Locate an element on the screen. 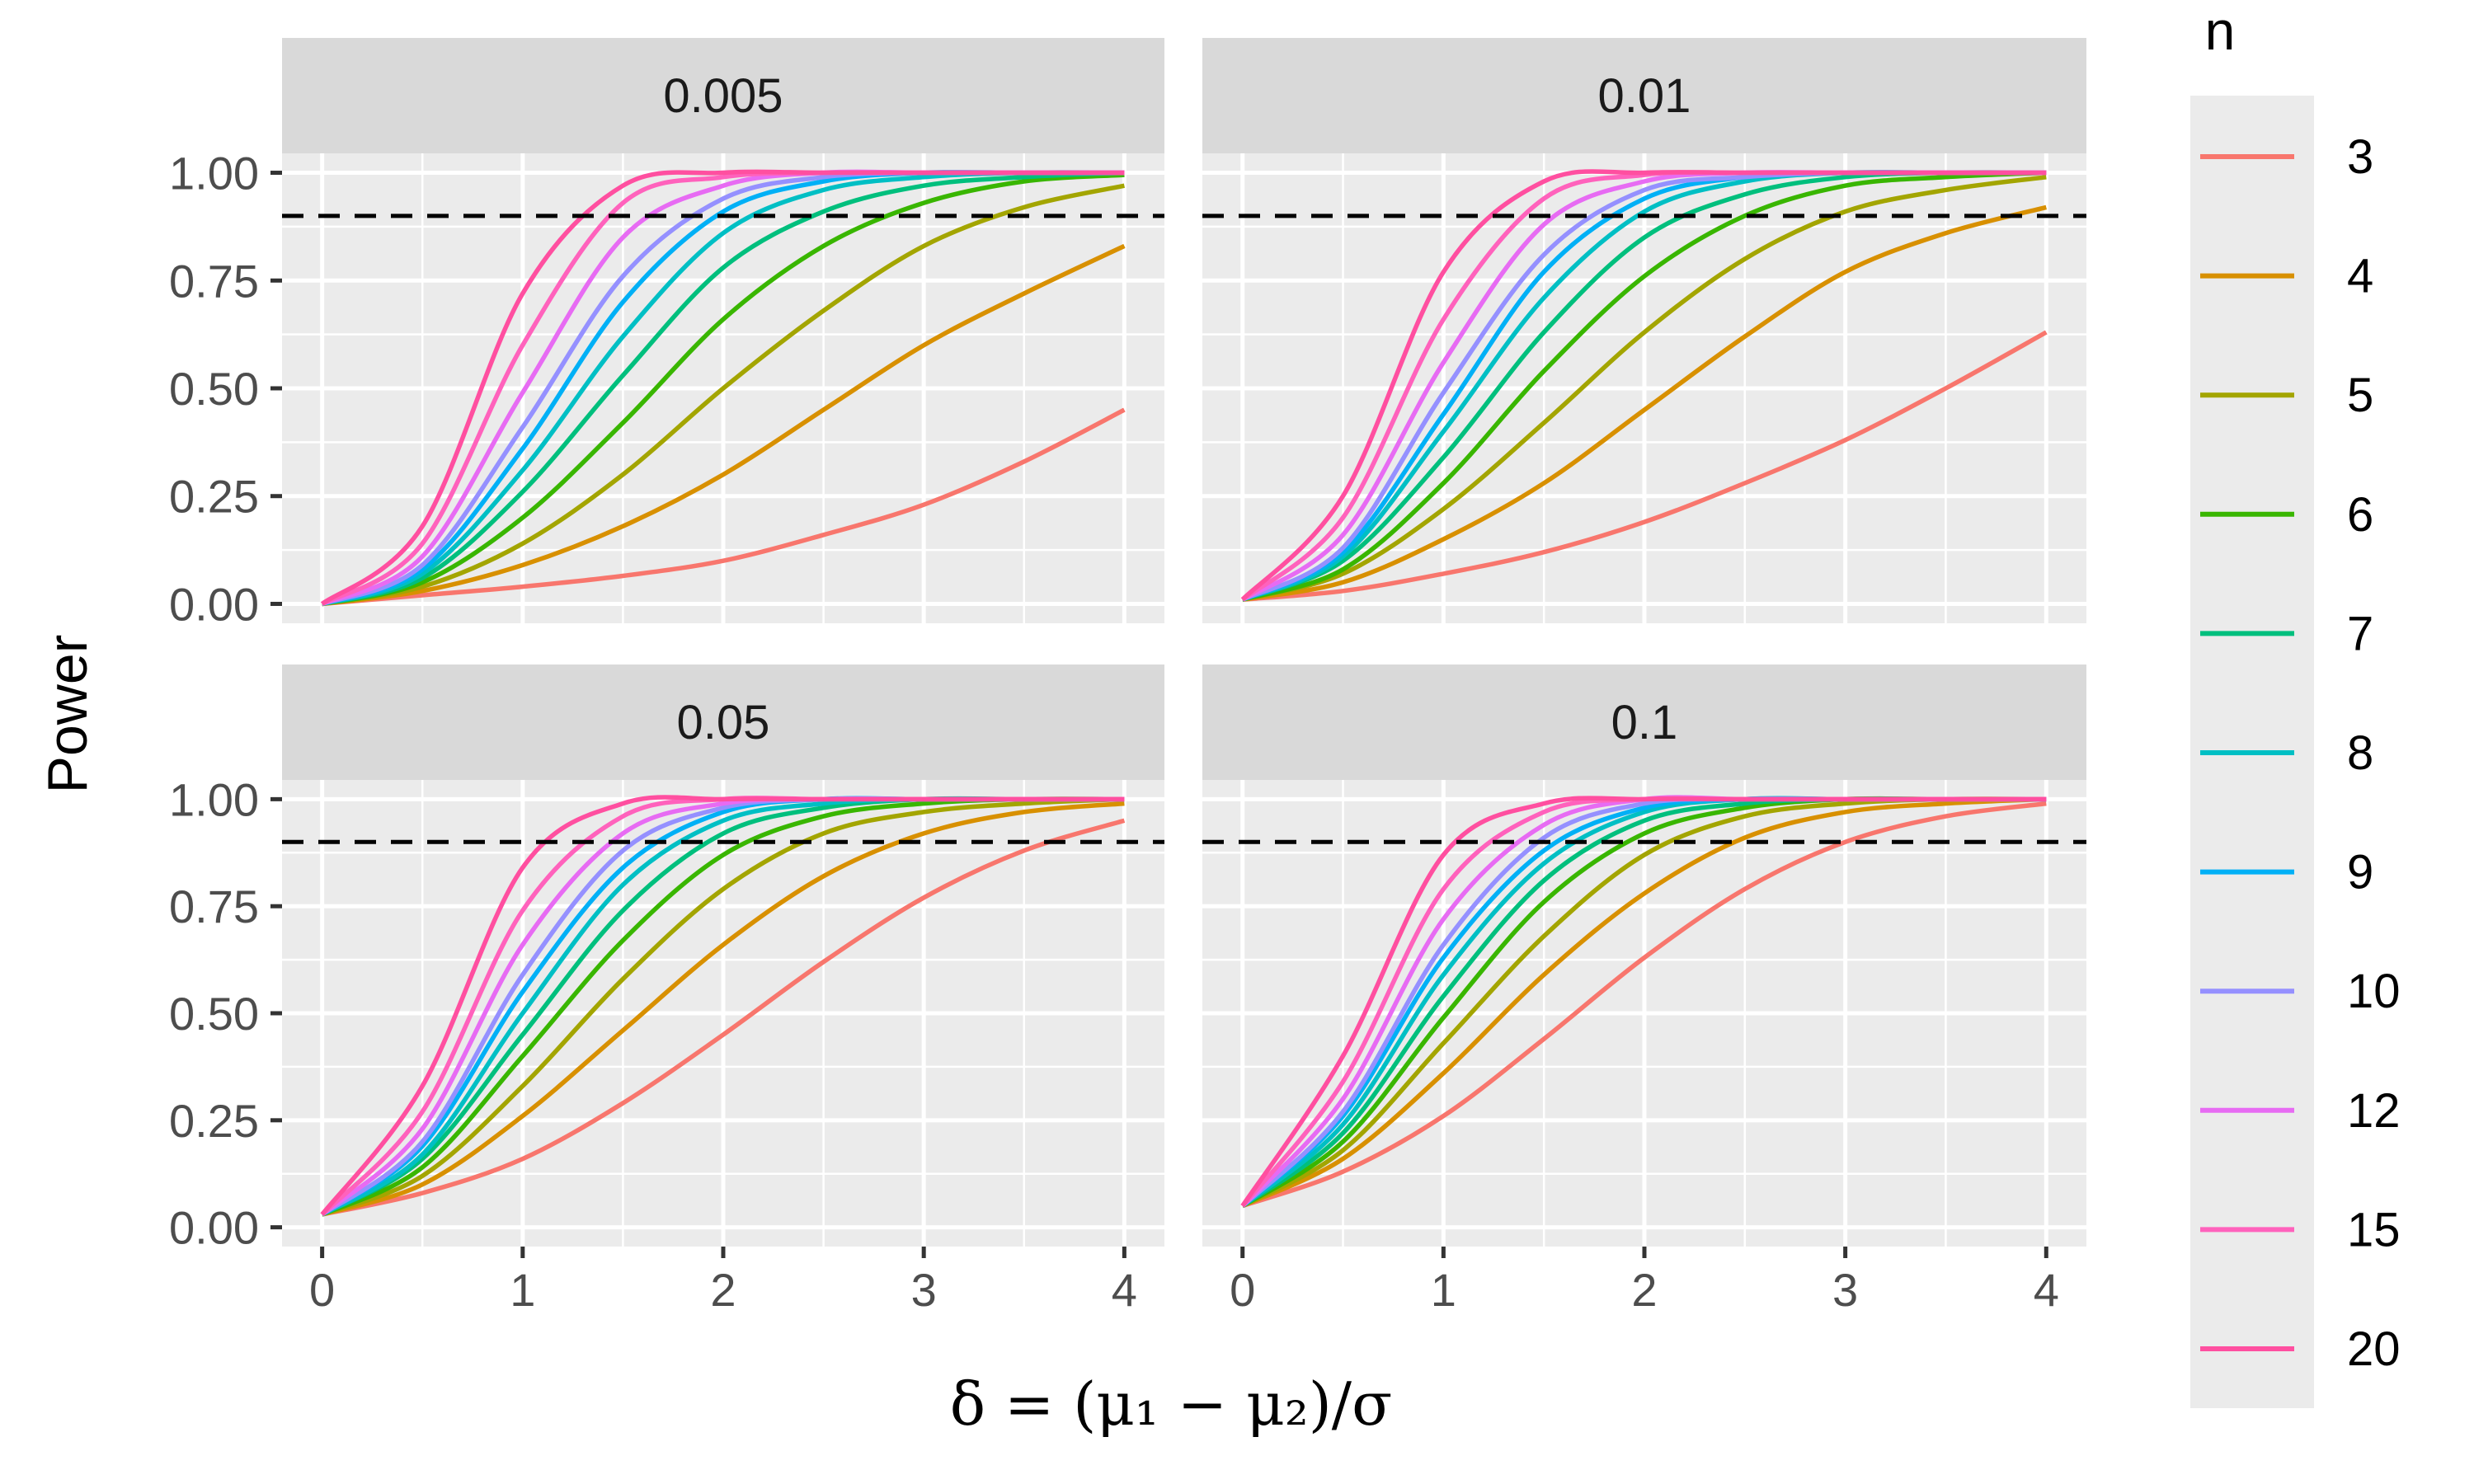 The image size is (2474, 1484). legend-label-n4: 4 is located at coordinates (2360, 276).